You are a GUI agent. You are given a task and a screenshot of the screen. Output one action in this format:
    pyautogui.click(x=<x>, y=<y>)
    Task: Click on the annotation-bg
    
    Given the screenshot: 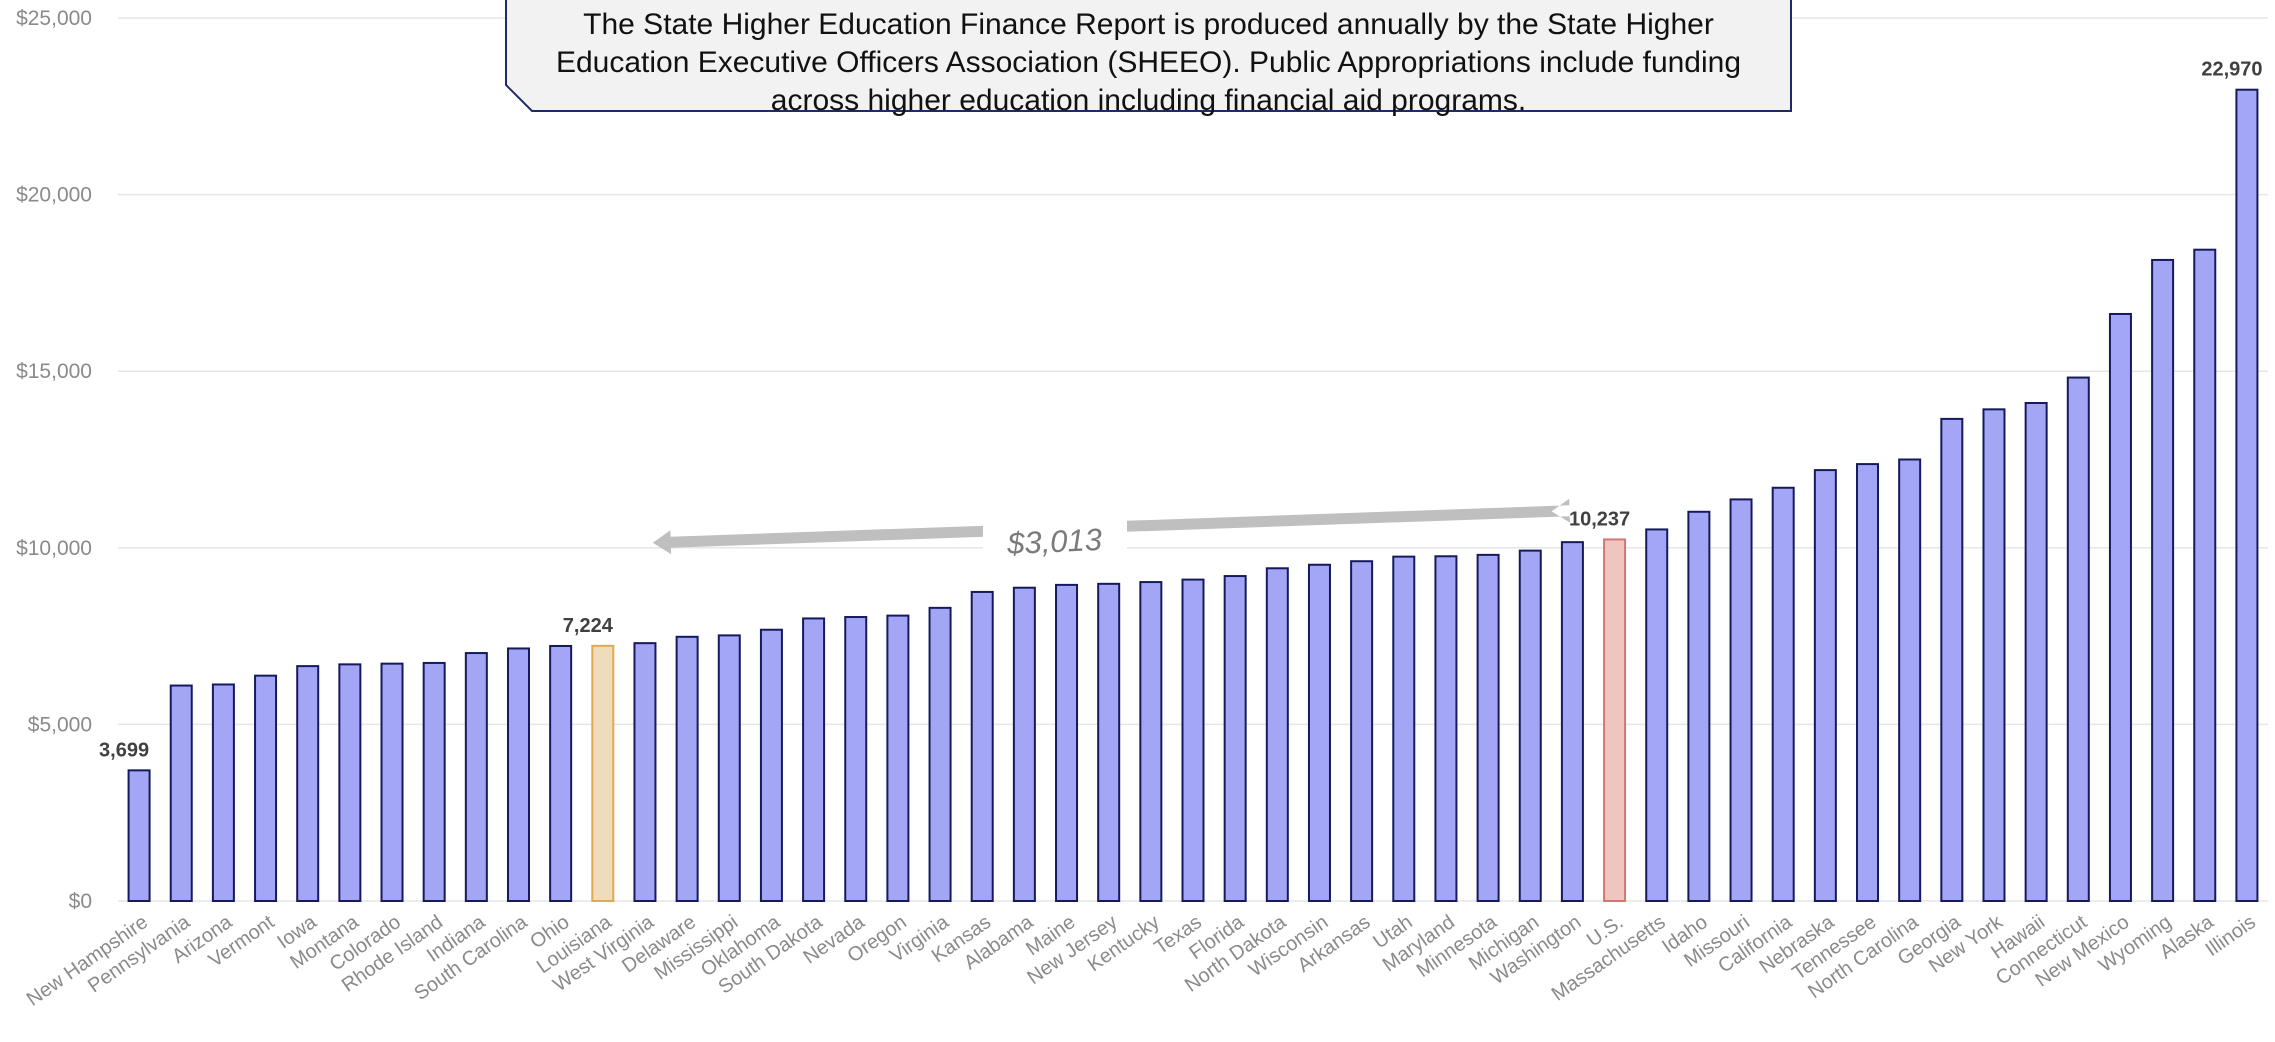 What is the action you would take?
    pyautogui.click(x=1055, y=543)
    